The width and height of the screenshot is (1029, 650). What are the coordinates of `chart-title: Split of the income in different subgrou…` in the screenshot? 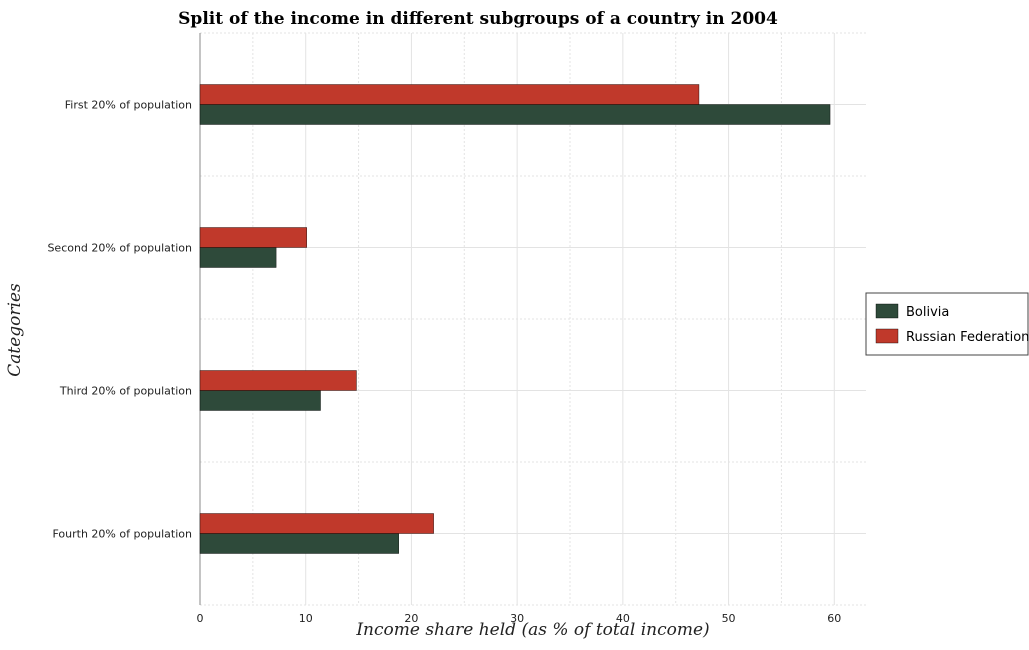 It's located at (478, 19).